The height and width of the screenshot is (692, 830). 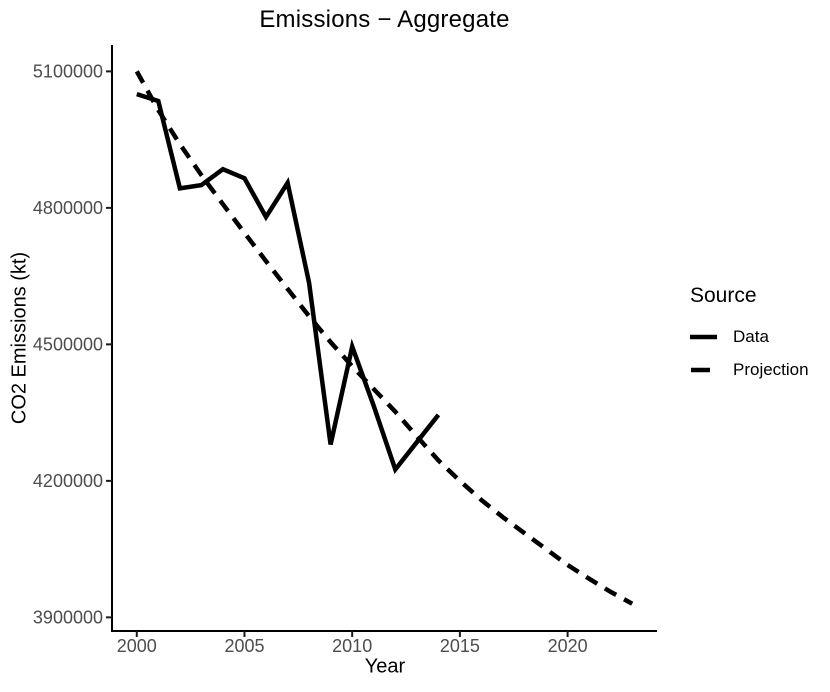 What do you see at coordinates (703, 336) in the screenshot?
I see `solid-line-key-icon` at bounding box center [703, 336].